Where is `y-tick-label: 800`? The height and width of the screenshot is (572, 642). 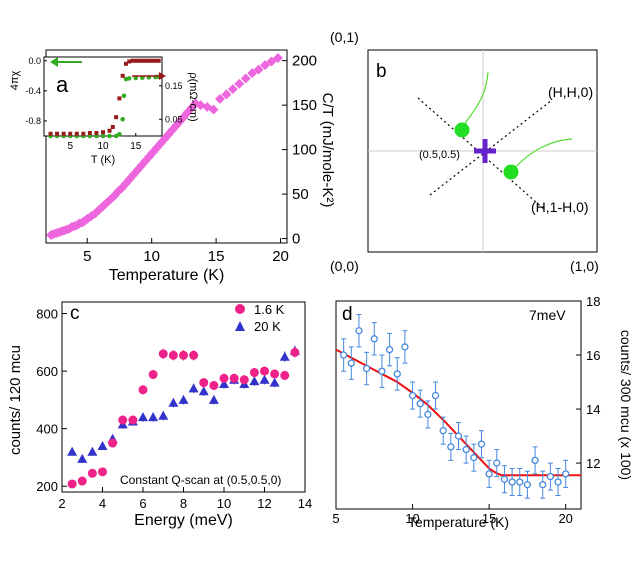
y-tick-label: 800 is located at coordinates (47, 314).